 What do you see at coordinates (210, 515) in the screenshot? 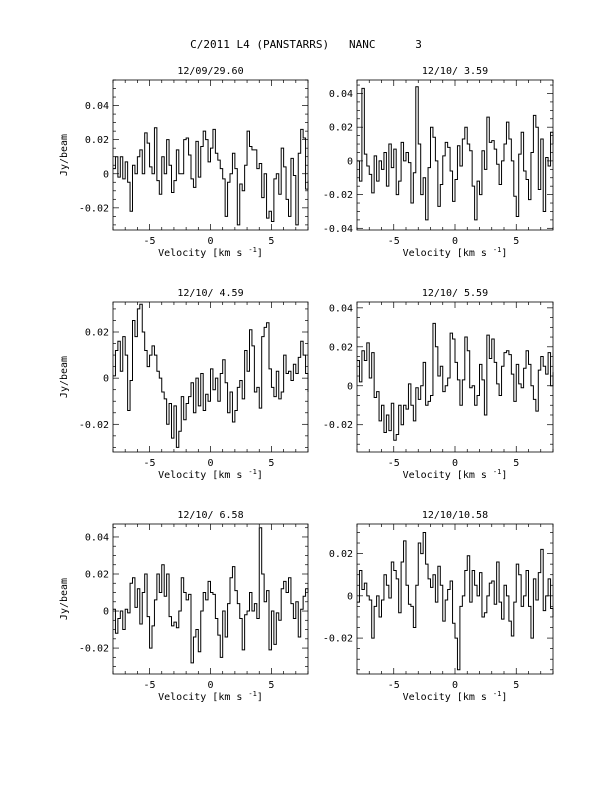
I see `panel-title: 12/10/ 6.58` at bounding box center [210, 515].